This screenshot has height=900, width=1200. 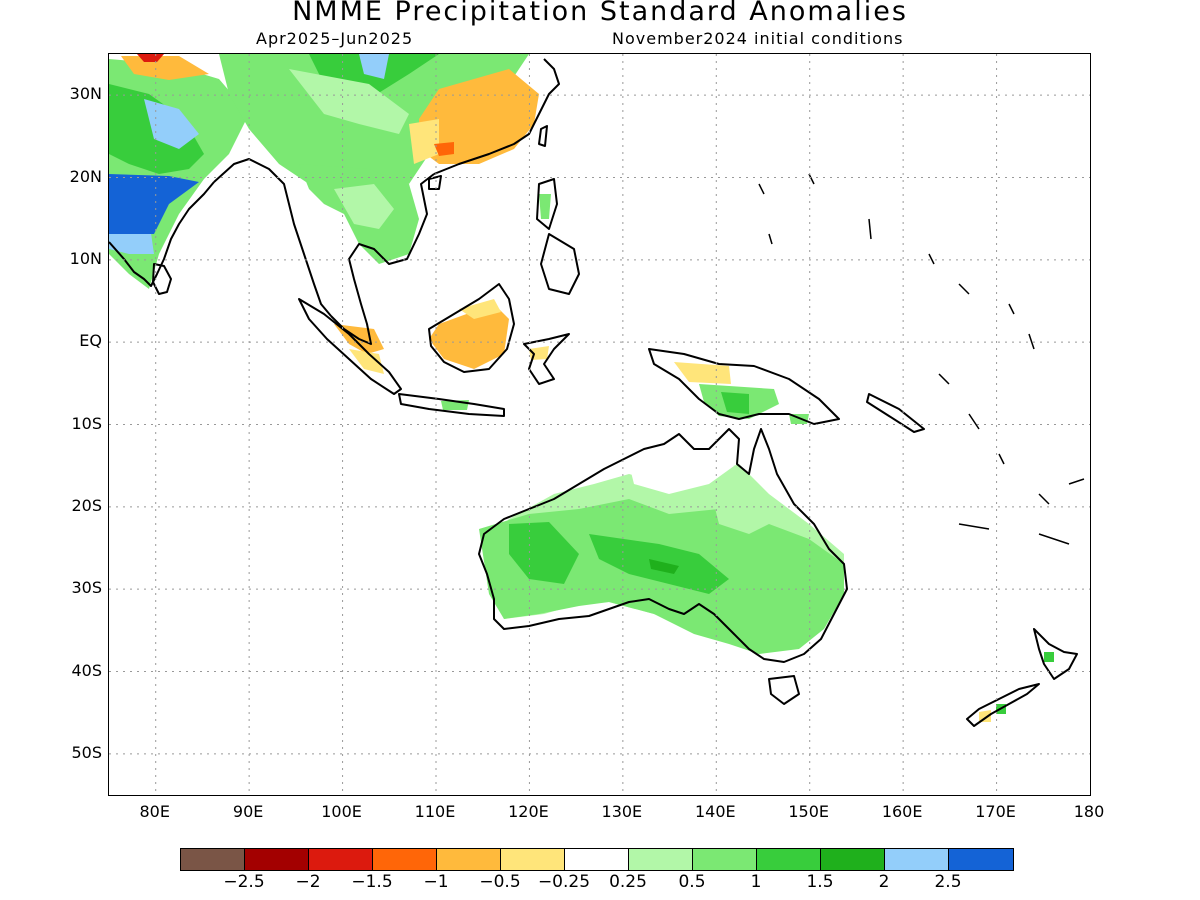 I want to click on colorbar-tick-label: −1, so click(x=436, y=882).